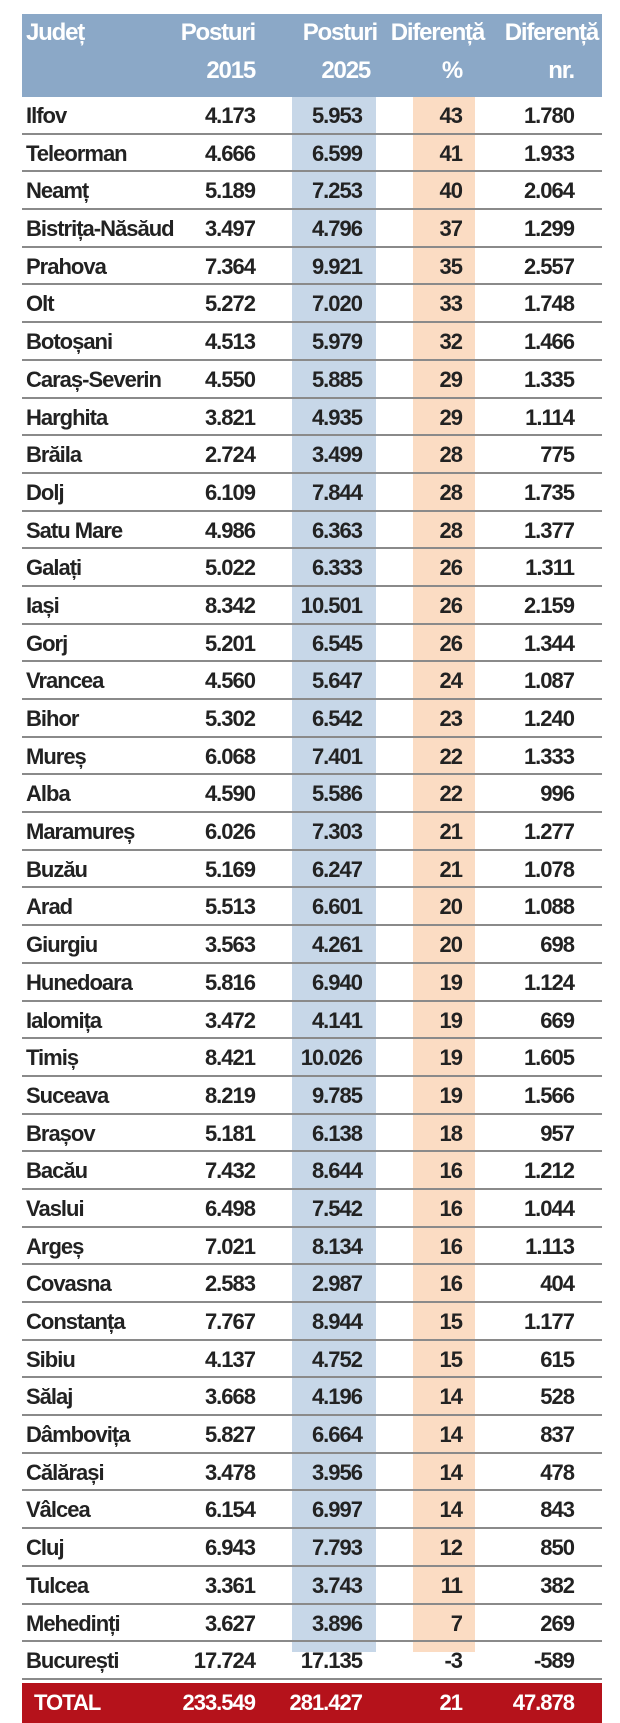 Image resolution: width=620 pixels, height=1723 pixels. I want to click on table-row: Ilfov 4.173 5.953 43 1.780, so click(312, 116).